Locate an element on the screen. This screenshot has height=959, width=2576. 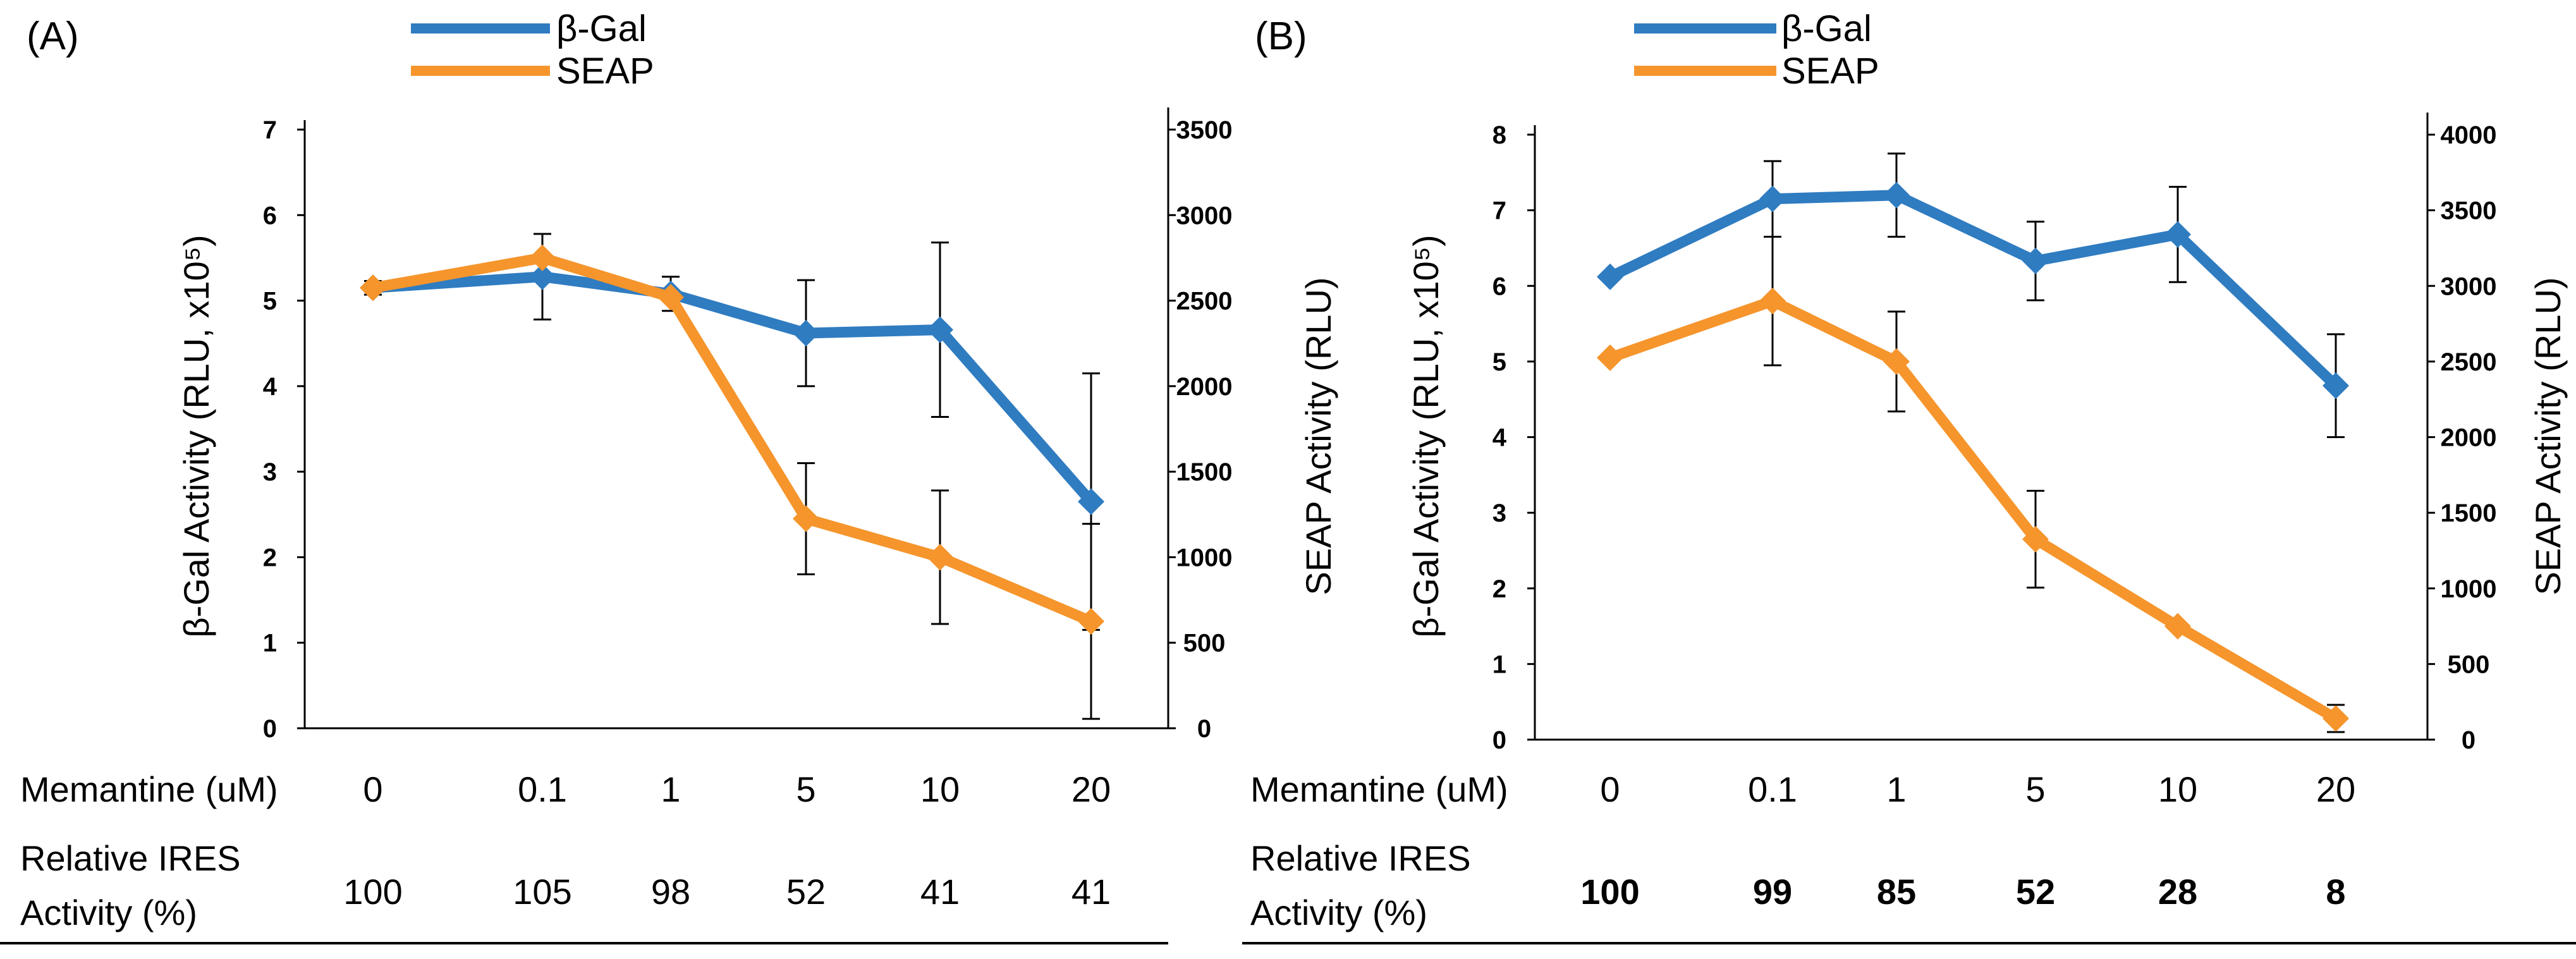
panel-label: (A) is located at coordinates (53, 36).